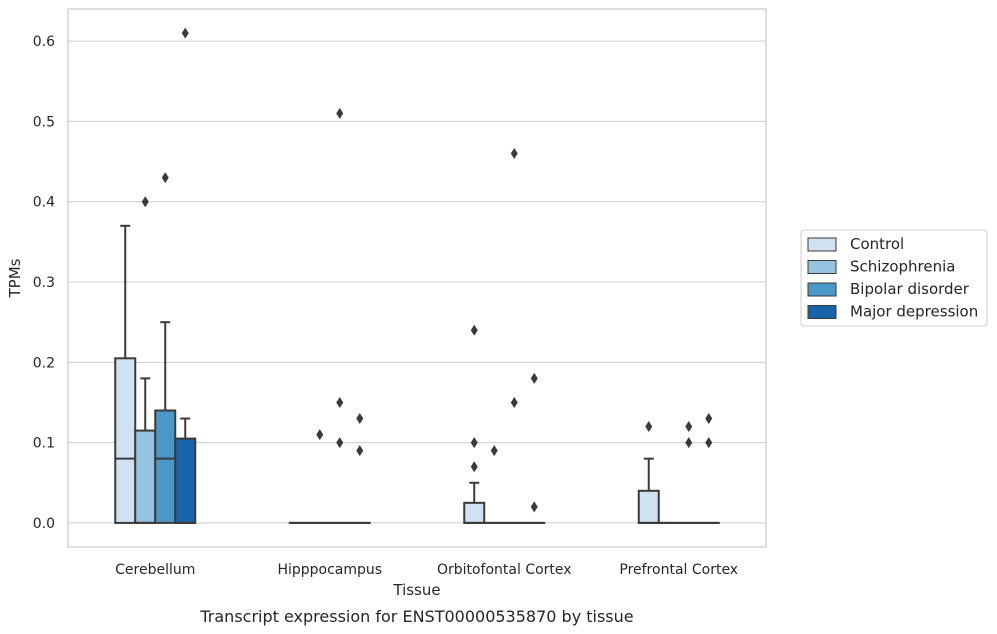  What do you see at coordinates (44, 122) in the screenshot?
I see `y-tick-label: 0.5` at bounding box center [44, 122].